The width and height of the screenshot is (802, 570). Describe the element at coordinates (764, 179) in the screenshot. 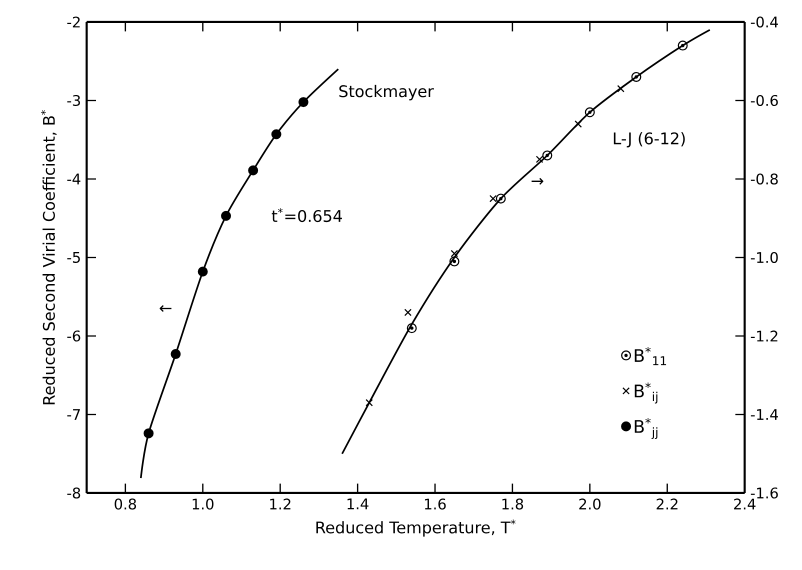

I see `y2-tick-label: -0.8` at that location.